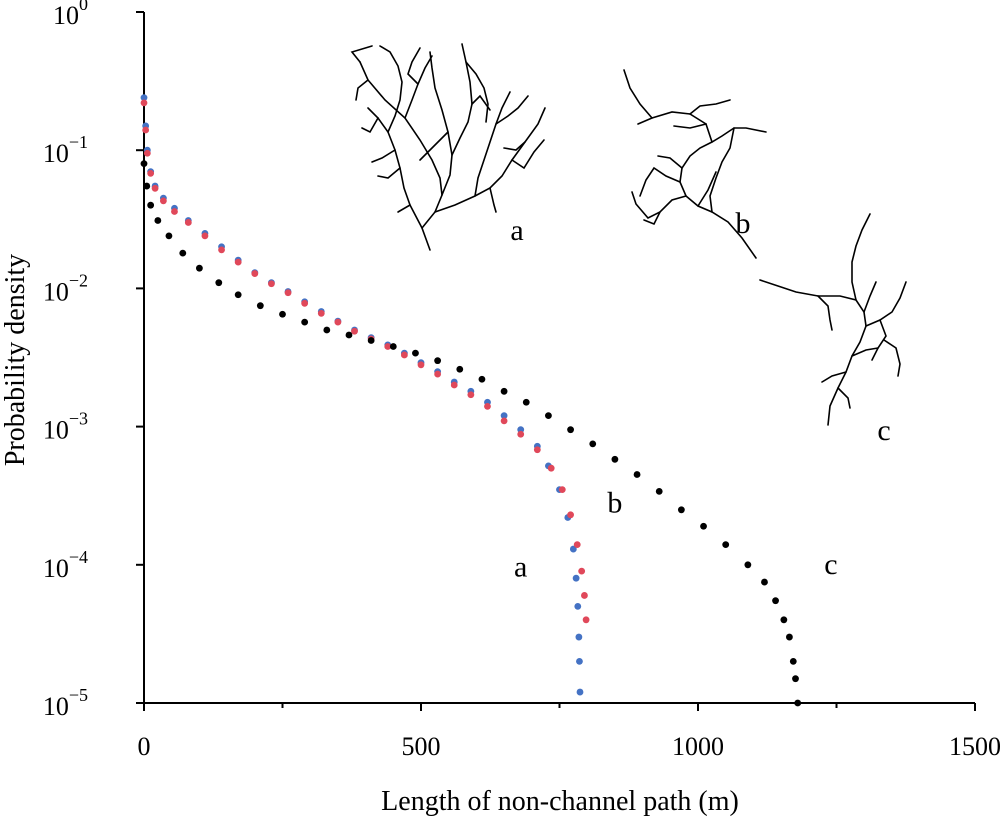 Image resolution: width=1000 pixels, height=822 pixels. What do you see at coordinates (144, 746) in the screenshot?
I see `x-tick-label: 0` at bounding box center [144, 746].